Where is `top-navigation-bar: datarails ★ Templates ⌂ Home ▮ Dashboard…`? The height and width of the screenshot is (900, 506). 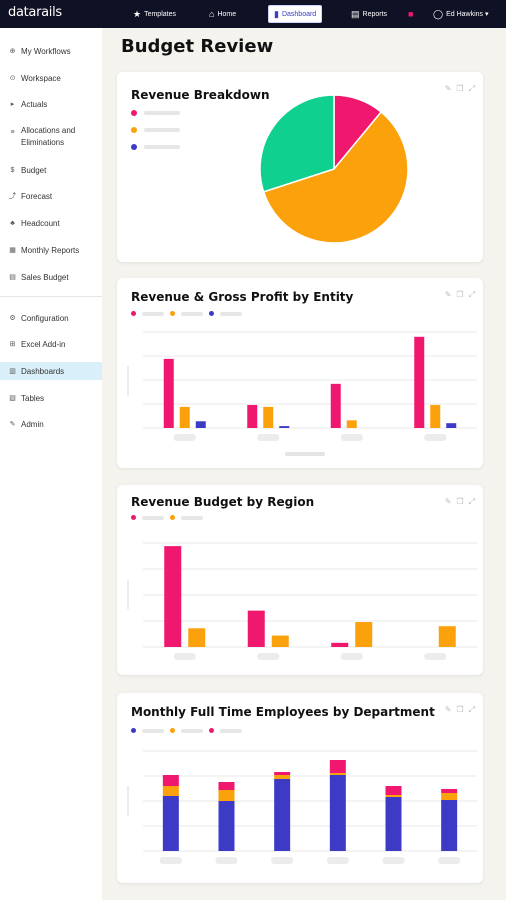
top-navigation-bar: datarails ★ Templates ⌂ Home ▮ Dashboard… is located at coordinates (253, 14).